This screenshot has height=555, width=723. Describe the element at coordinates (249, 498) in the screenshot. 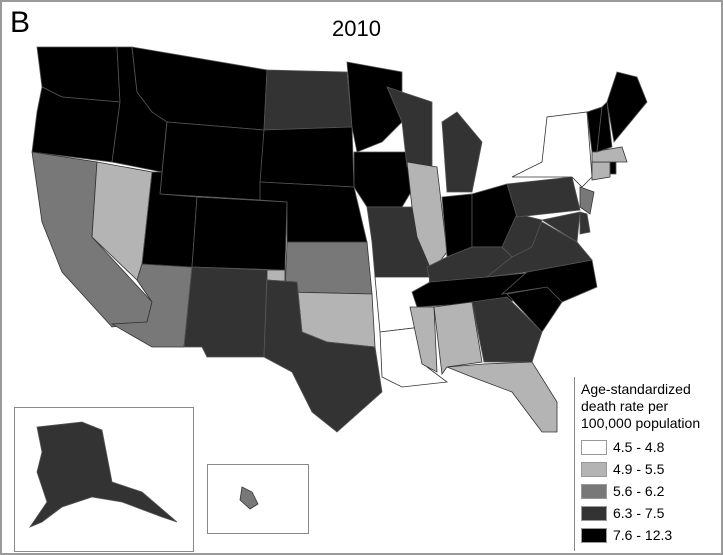

I see `state-hi` at that location.